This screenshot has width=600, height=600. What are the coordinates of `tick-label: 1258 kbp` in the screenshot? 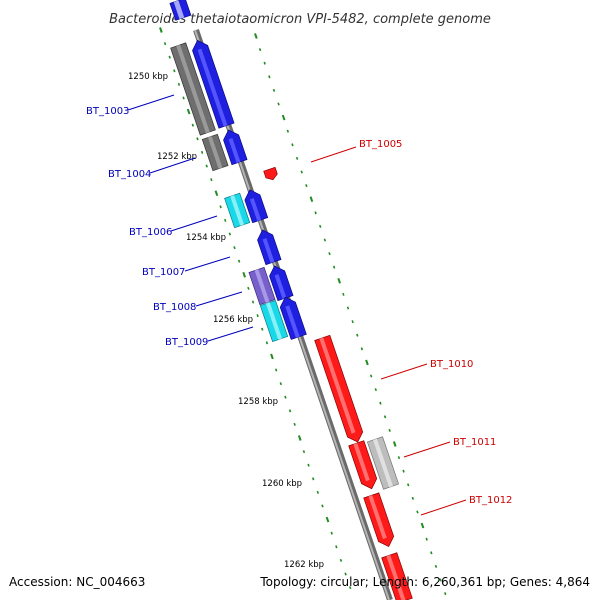 It's located at (258, 402).